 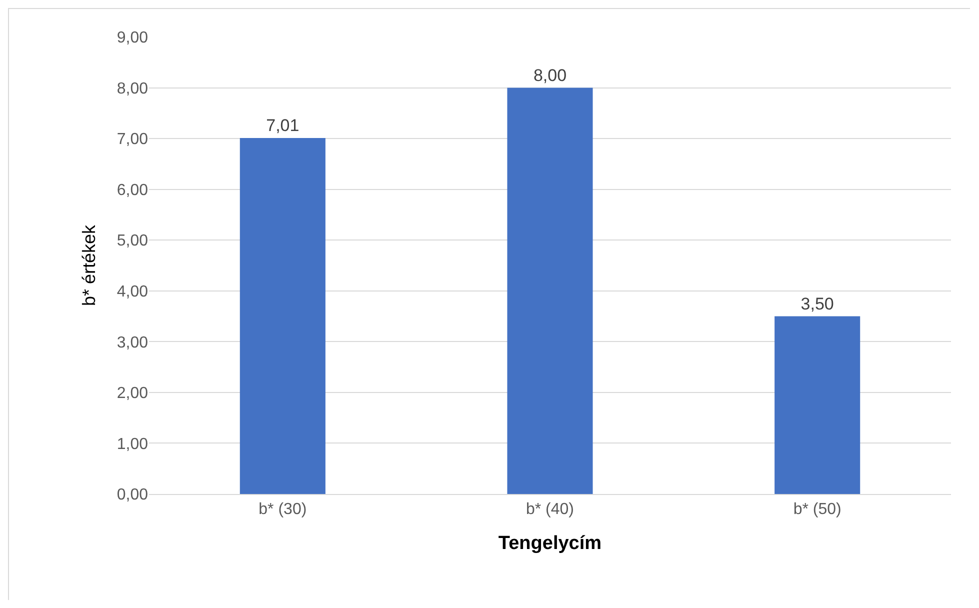 What do you see at coordinates (132, 89) in the screenshot?
I see `y-tick-label: 8,00` at bounding box center [132, 89].